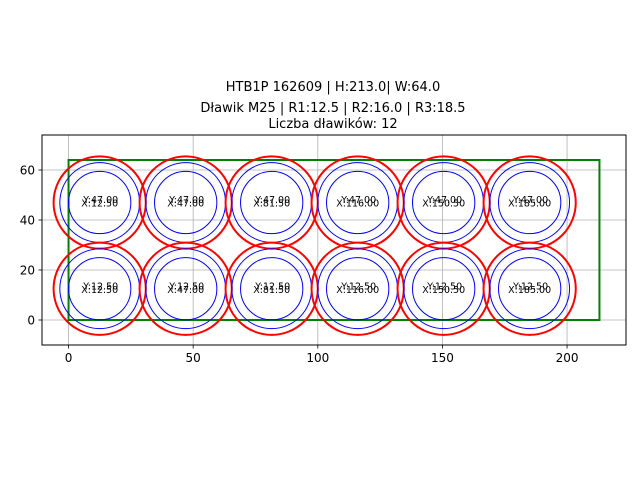 This screenshot has width=640, height=480. I want to click on y-tick-label: 40, so click(27, 221).